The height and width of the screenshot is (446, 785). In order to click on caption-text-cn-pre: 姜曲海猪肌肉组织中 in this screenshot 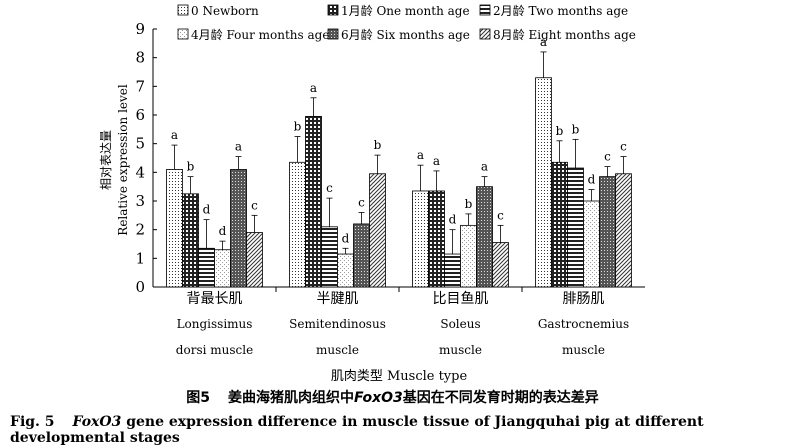, I will do `click(290, 398)`.